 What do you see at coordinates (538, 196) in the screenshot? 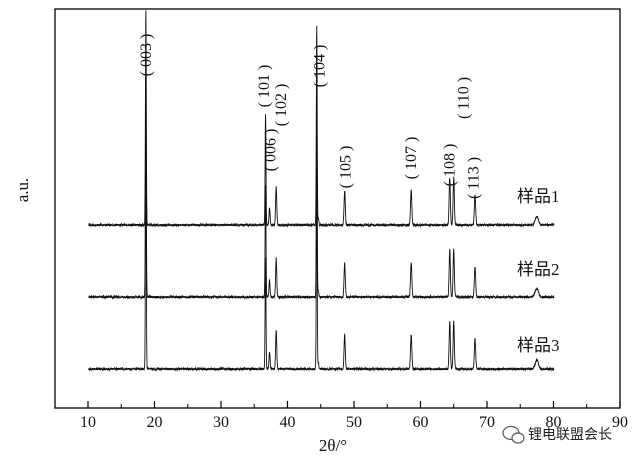
I see `series-label-1: 样品1` at bounding box center [538, 196].